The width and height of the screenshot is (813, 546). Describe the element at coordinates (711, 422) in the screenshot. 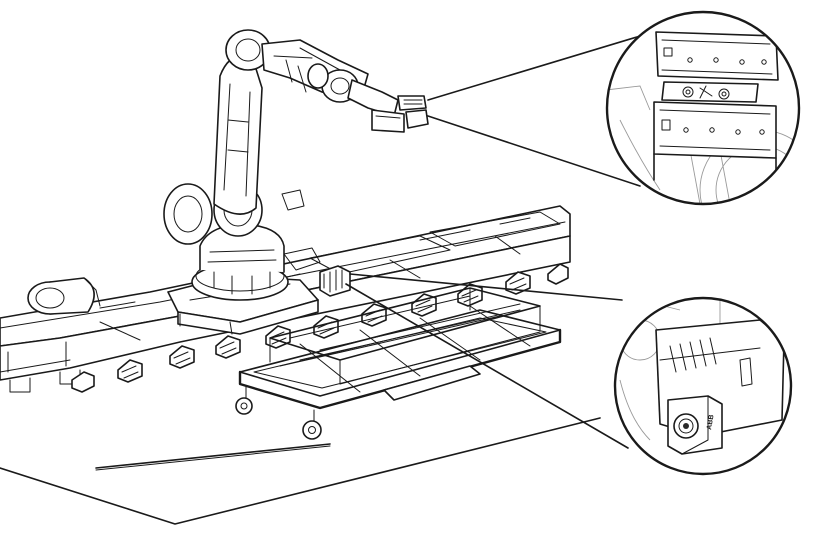

I see `brand-badge: ABB` at that location.